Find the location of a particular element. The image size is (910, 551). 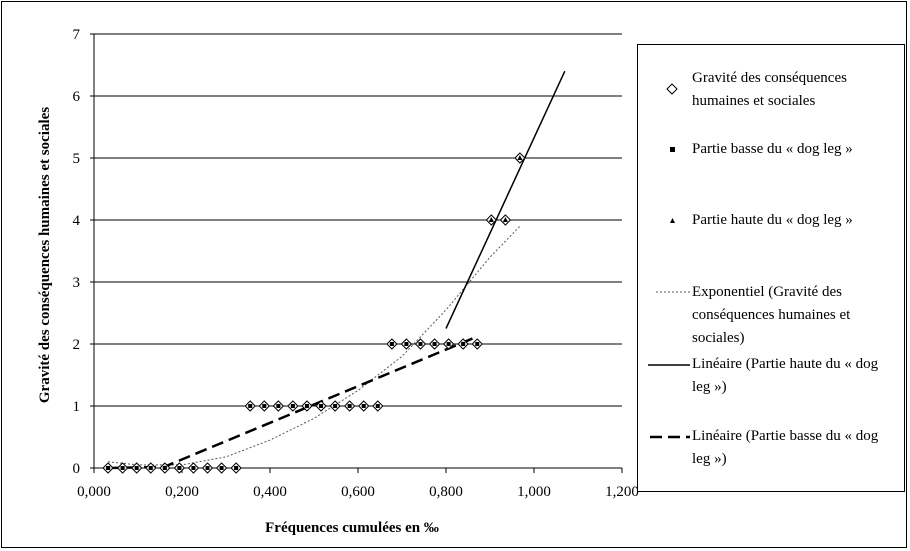

y-tick-label: 0 is located at coordinates (77, 469).